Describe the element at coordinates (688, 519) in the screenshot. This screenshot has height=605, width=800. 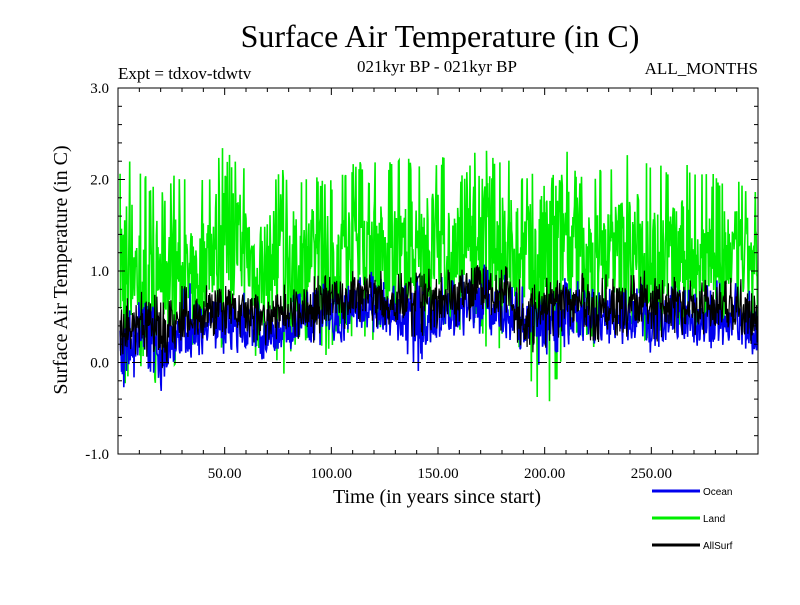
I see `legend-item-land: Land` at that location.